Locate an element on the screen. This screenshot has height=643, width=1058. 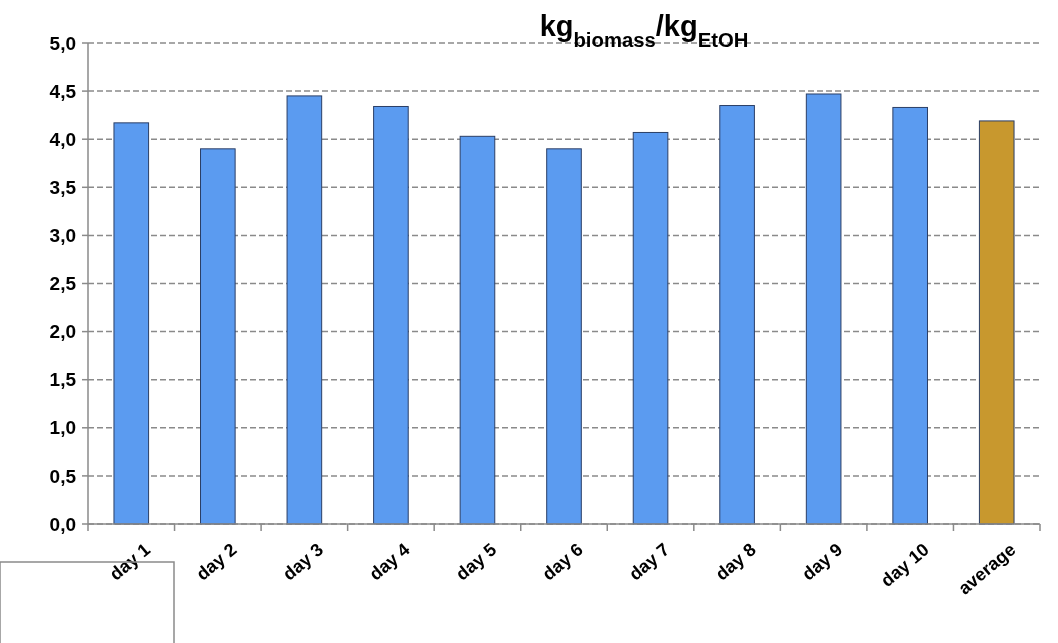
x-tick-label: day 8 is located at coordinates (735, 562).